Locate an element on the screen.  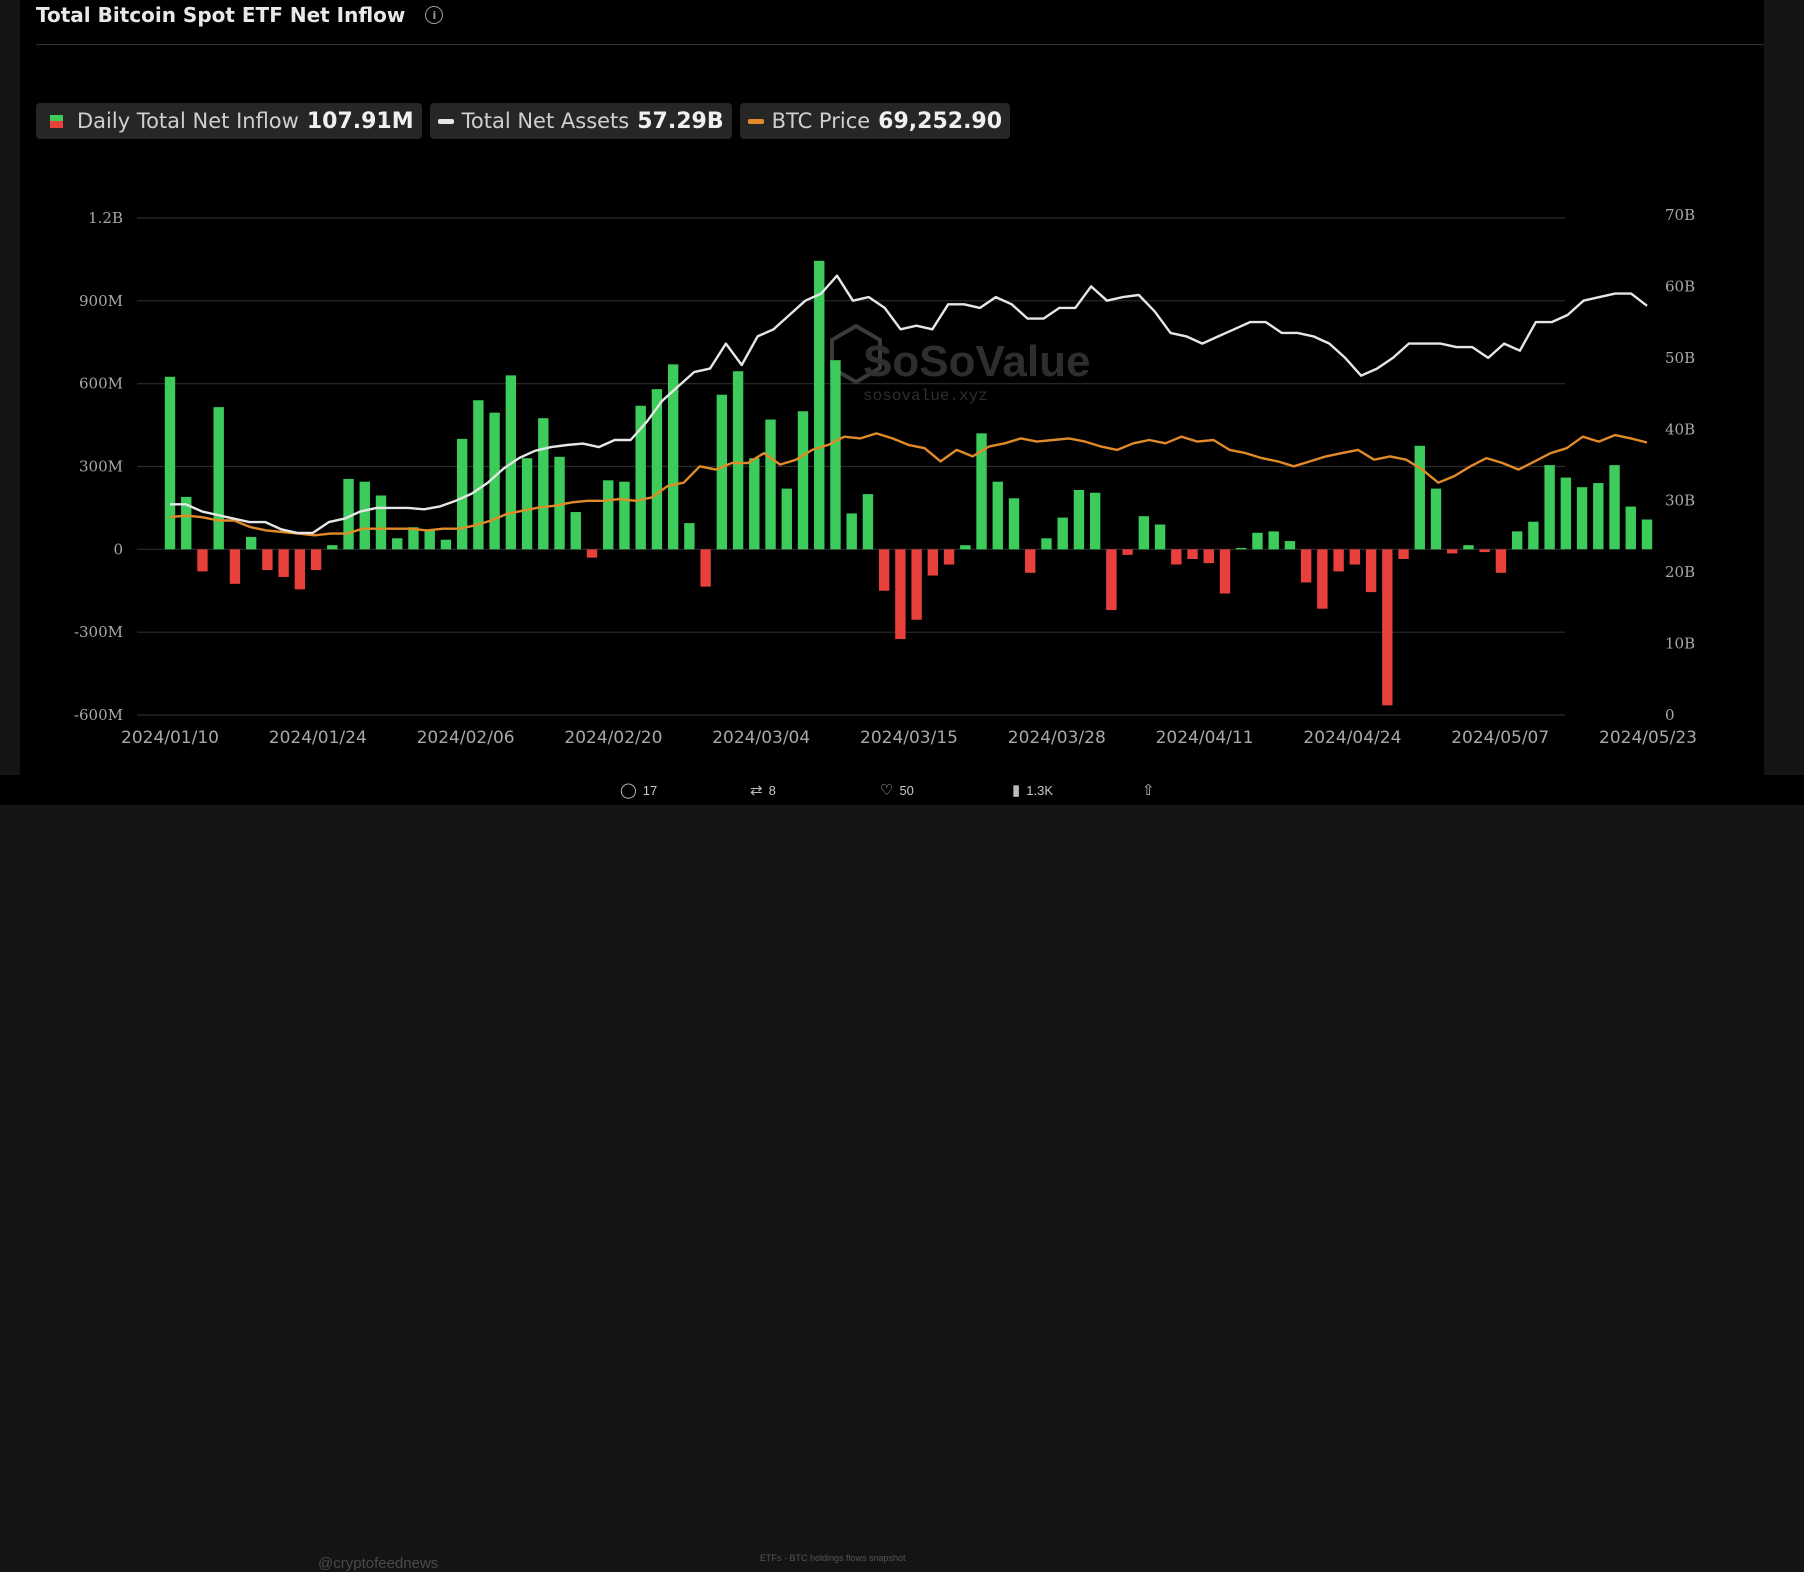
legend-assets-value: 57.29B is located at coordinates (680, 121).